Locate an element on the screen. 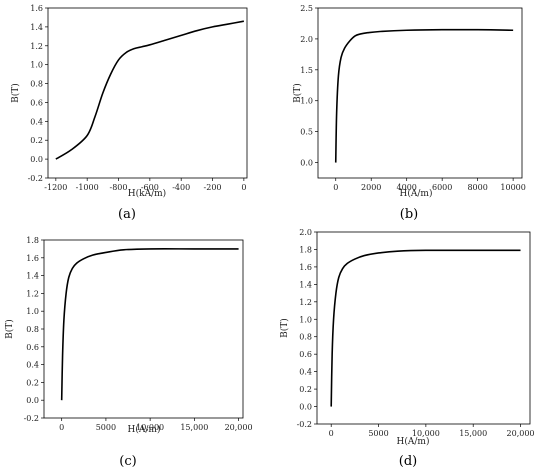  y-tick-label: 0.5 is located at coordinates (306, 132).